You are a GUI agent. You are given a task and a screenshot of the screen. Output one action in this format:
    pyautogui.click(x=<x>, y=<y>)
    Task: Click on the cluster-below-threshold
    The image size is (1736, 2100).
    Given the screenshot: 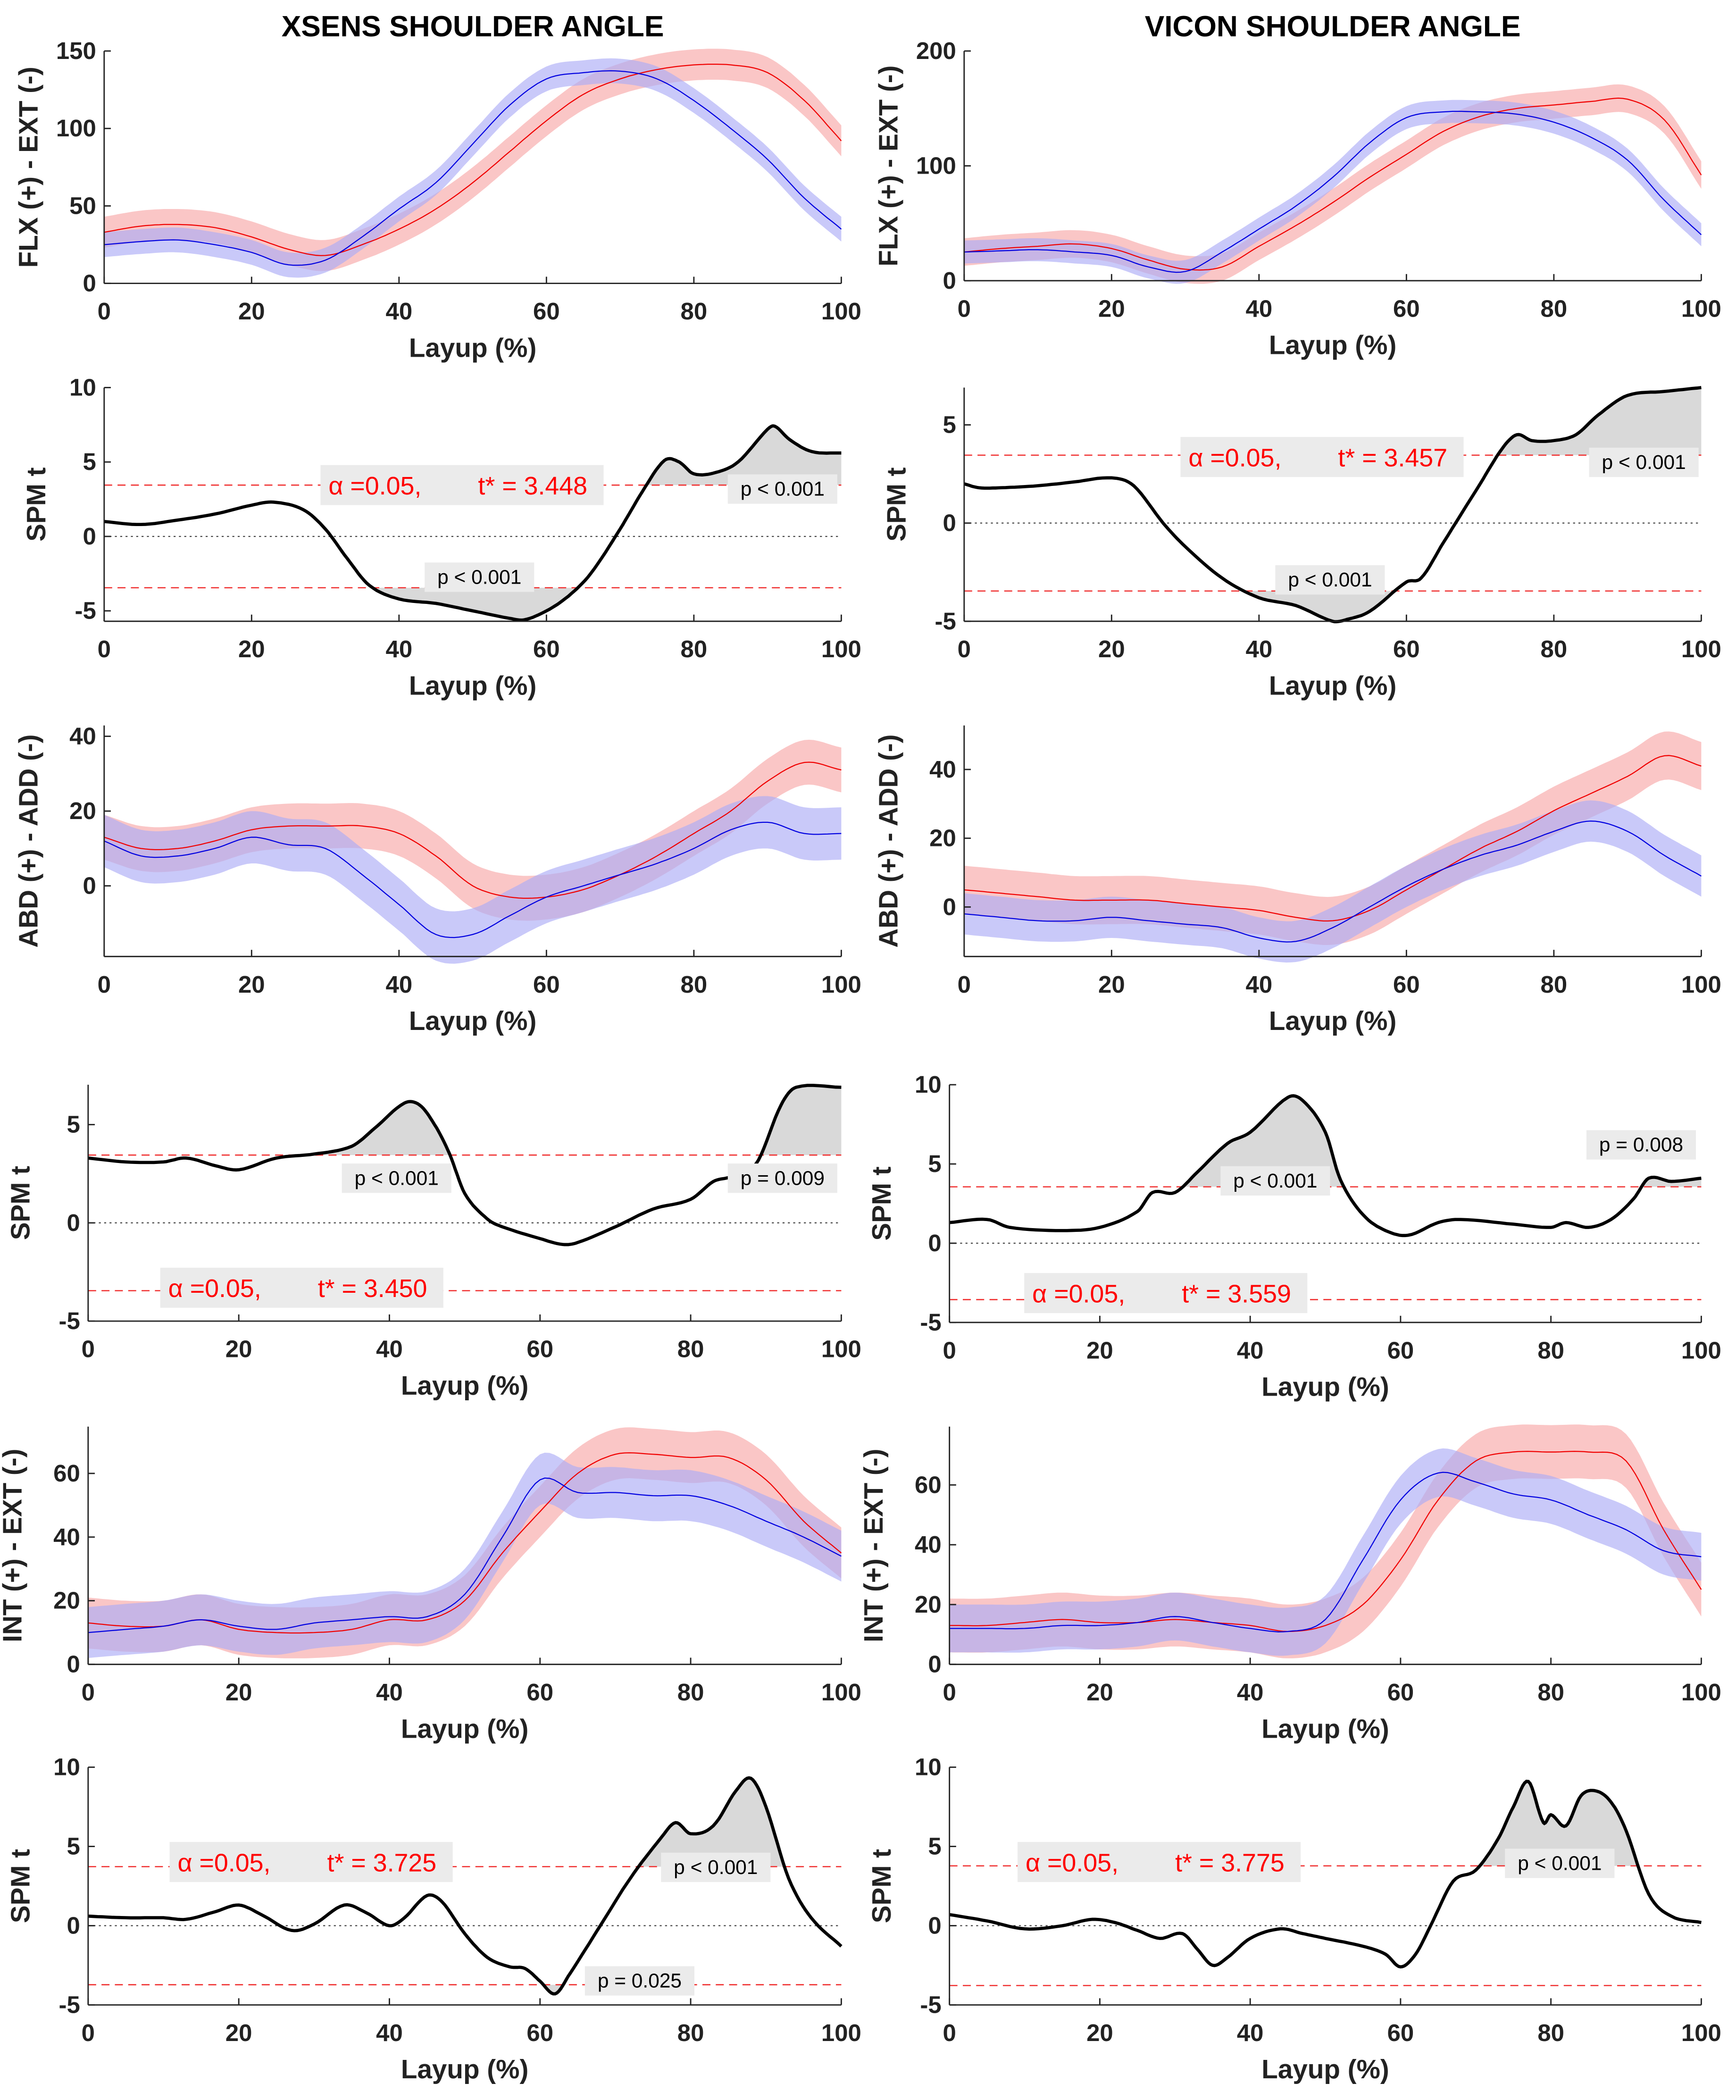 What is the action you would take?
    pyautogui.click(x=1333, y=606)
    